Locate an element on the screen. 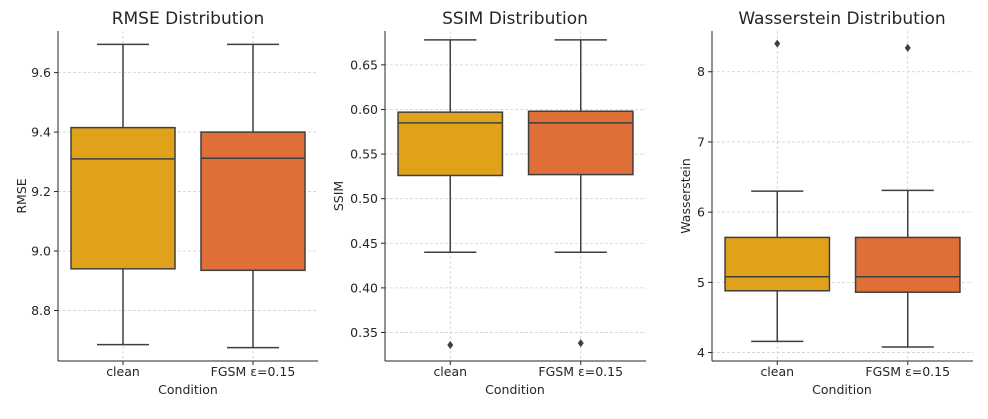  rmse-y-tick-label: 9.6 is located at coordinates (41, 72).